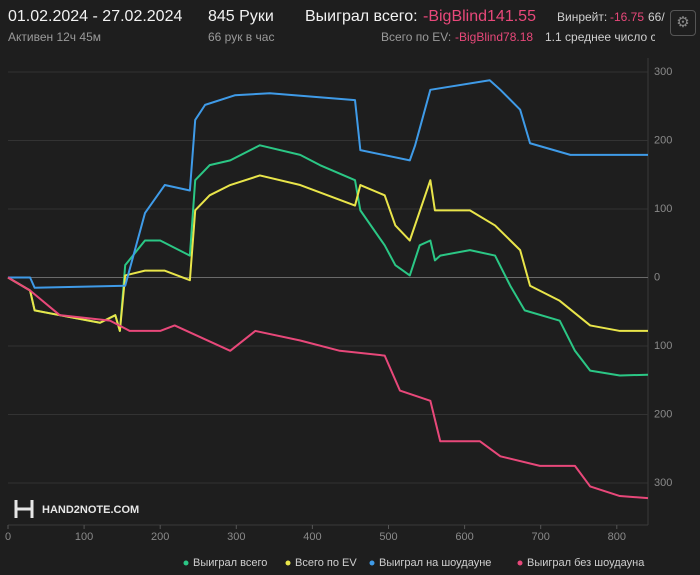 The height and width of the screenshot is (575, 700). What do you see at coordinates (54, 37) in the screenshot?
I see `active-time: Активен 12ч 45м` at bounding box center [54, 37].